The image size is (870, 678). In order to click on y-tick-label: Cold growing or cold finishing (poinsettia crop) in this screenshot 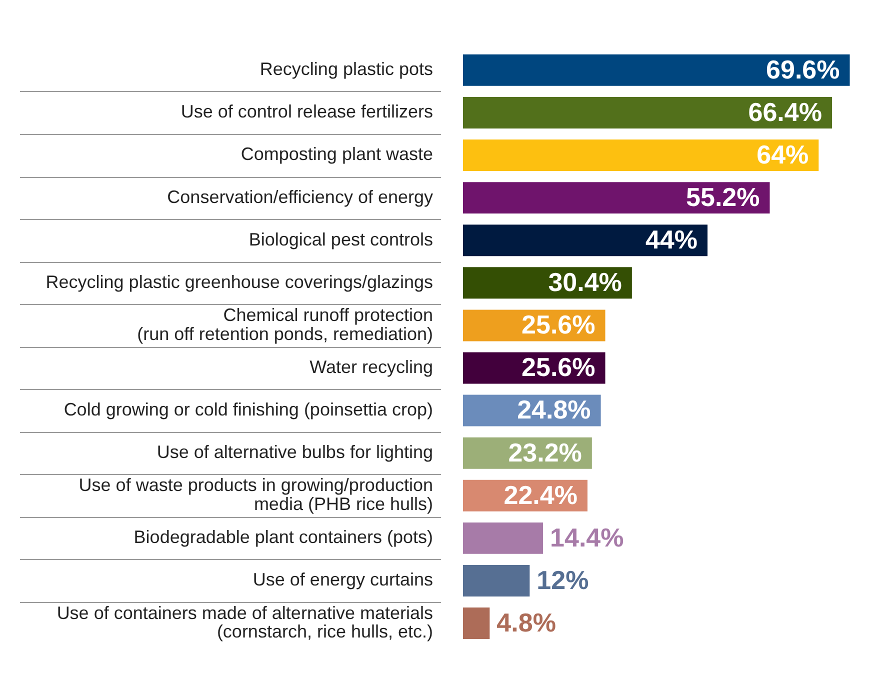, I will do `click(248, 410)`.